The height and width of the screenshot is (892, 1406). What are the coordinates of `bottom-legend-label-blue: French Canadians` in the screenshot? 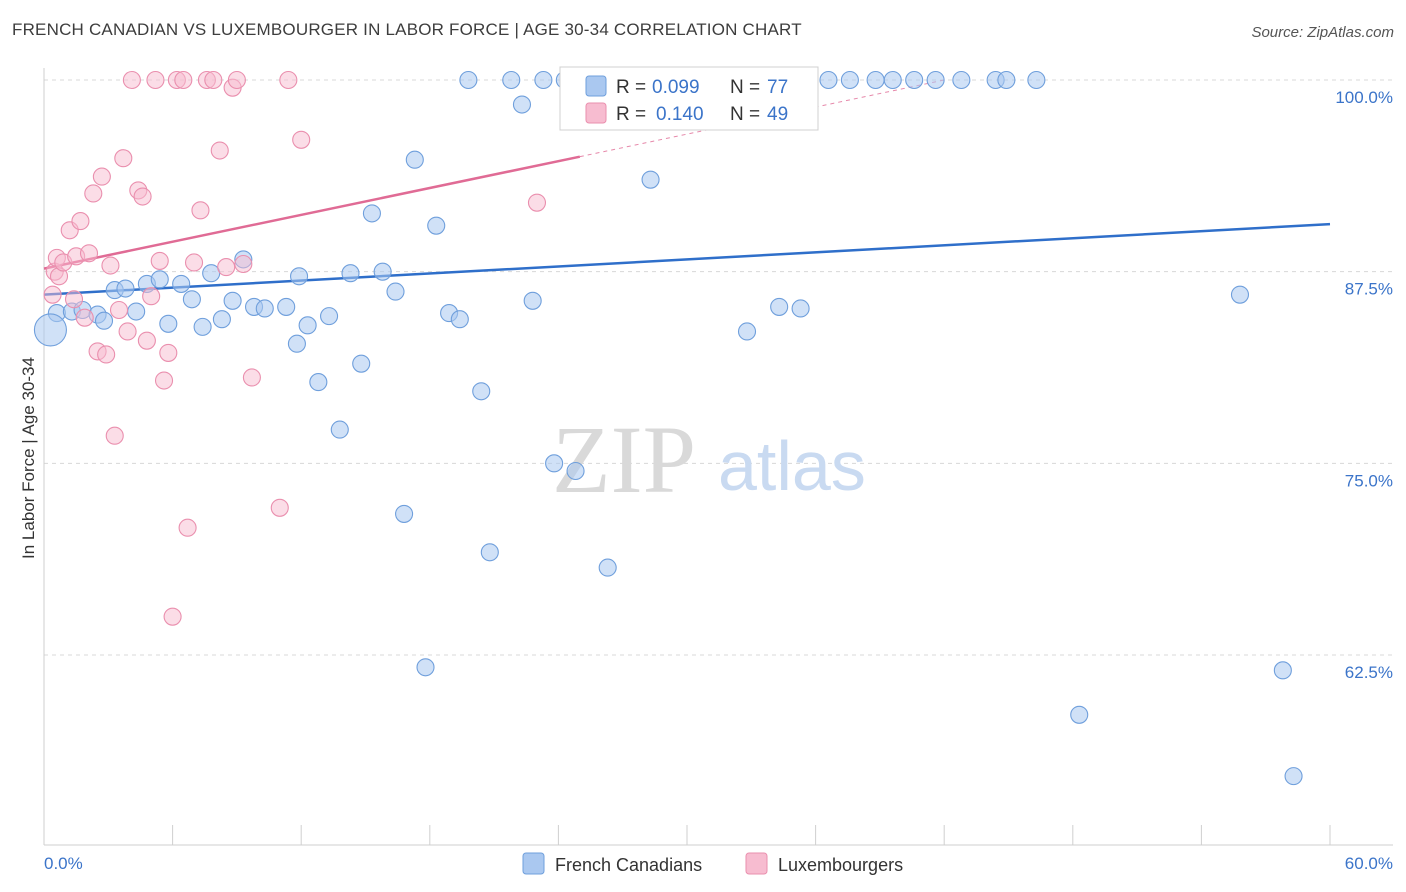 It's located at (628, 865).